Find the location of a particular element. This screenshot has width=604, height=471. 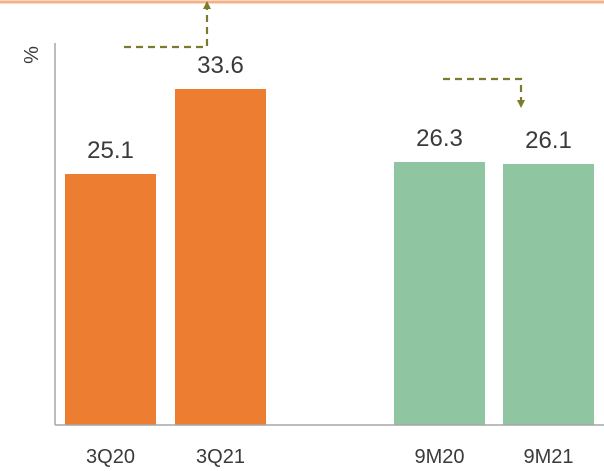

bar-3q20 is located at coordinates (110, 299).